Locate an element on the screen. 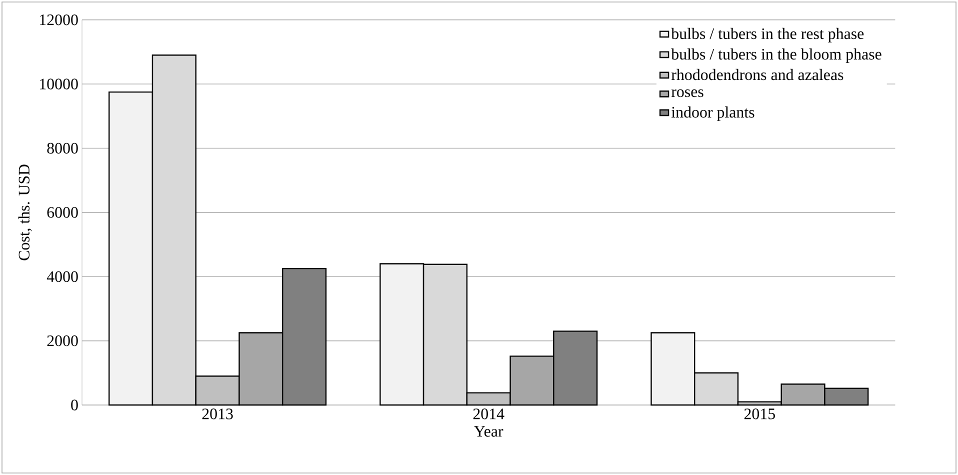 Image resolution: width=958 pixels, height=475 pixels. y-axis-title: Cost, ths. USD is located at coordinates (25, 212).